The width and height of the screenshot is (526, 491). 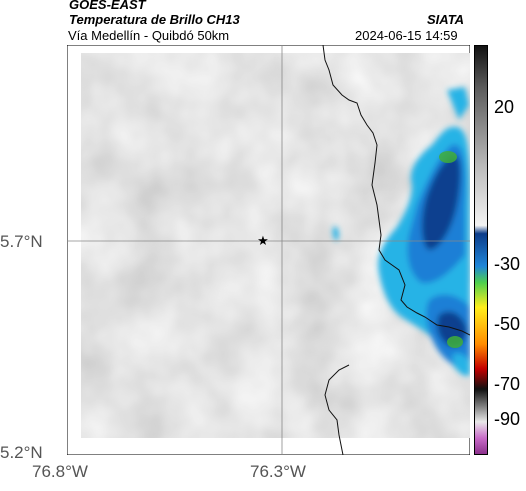 I want to click on timestamp: 2024-06-15 14:59, so click(x=406, y=35).